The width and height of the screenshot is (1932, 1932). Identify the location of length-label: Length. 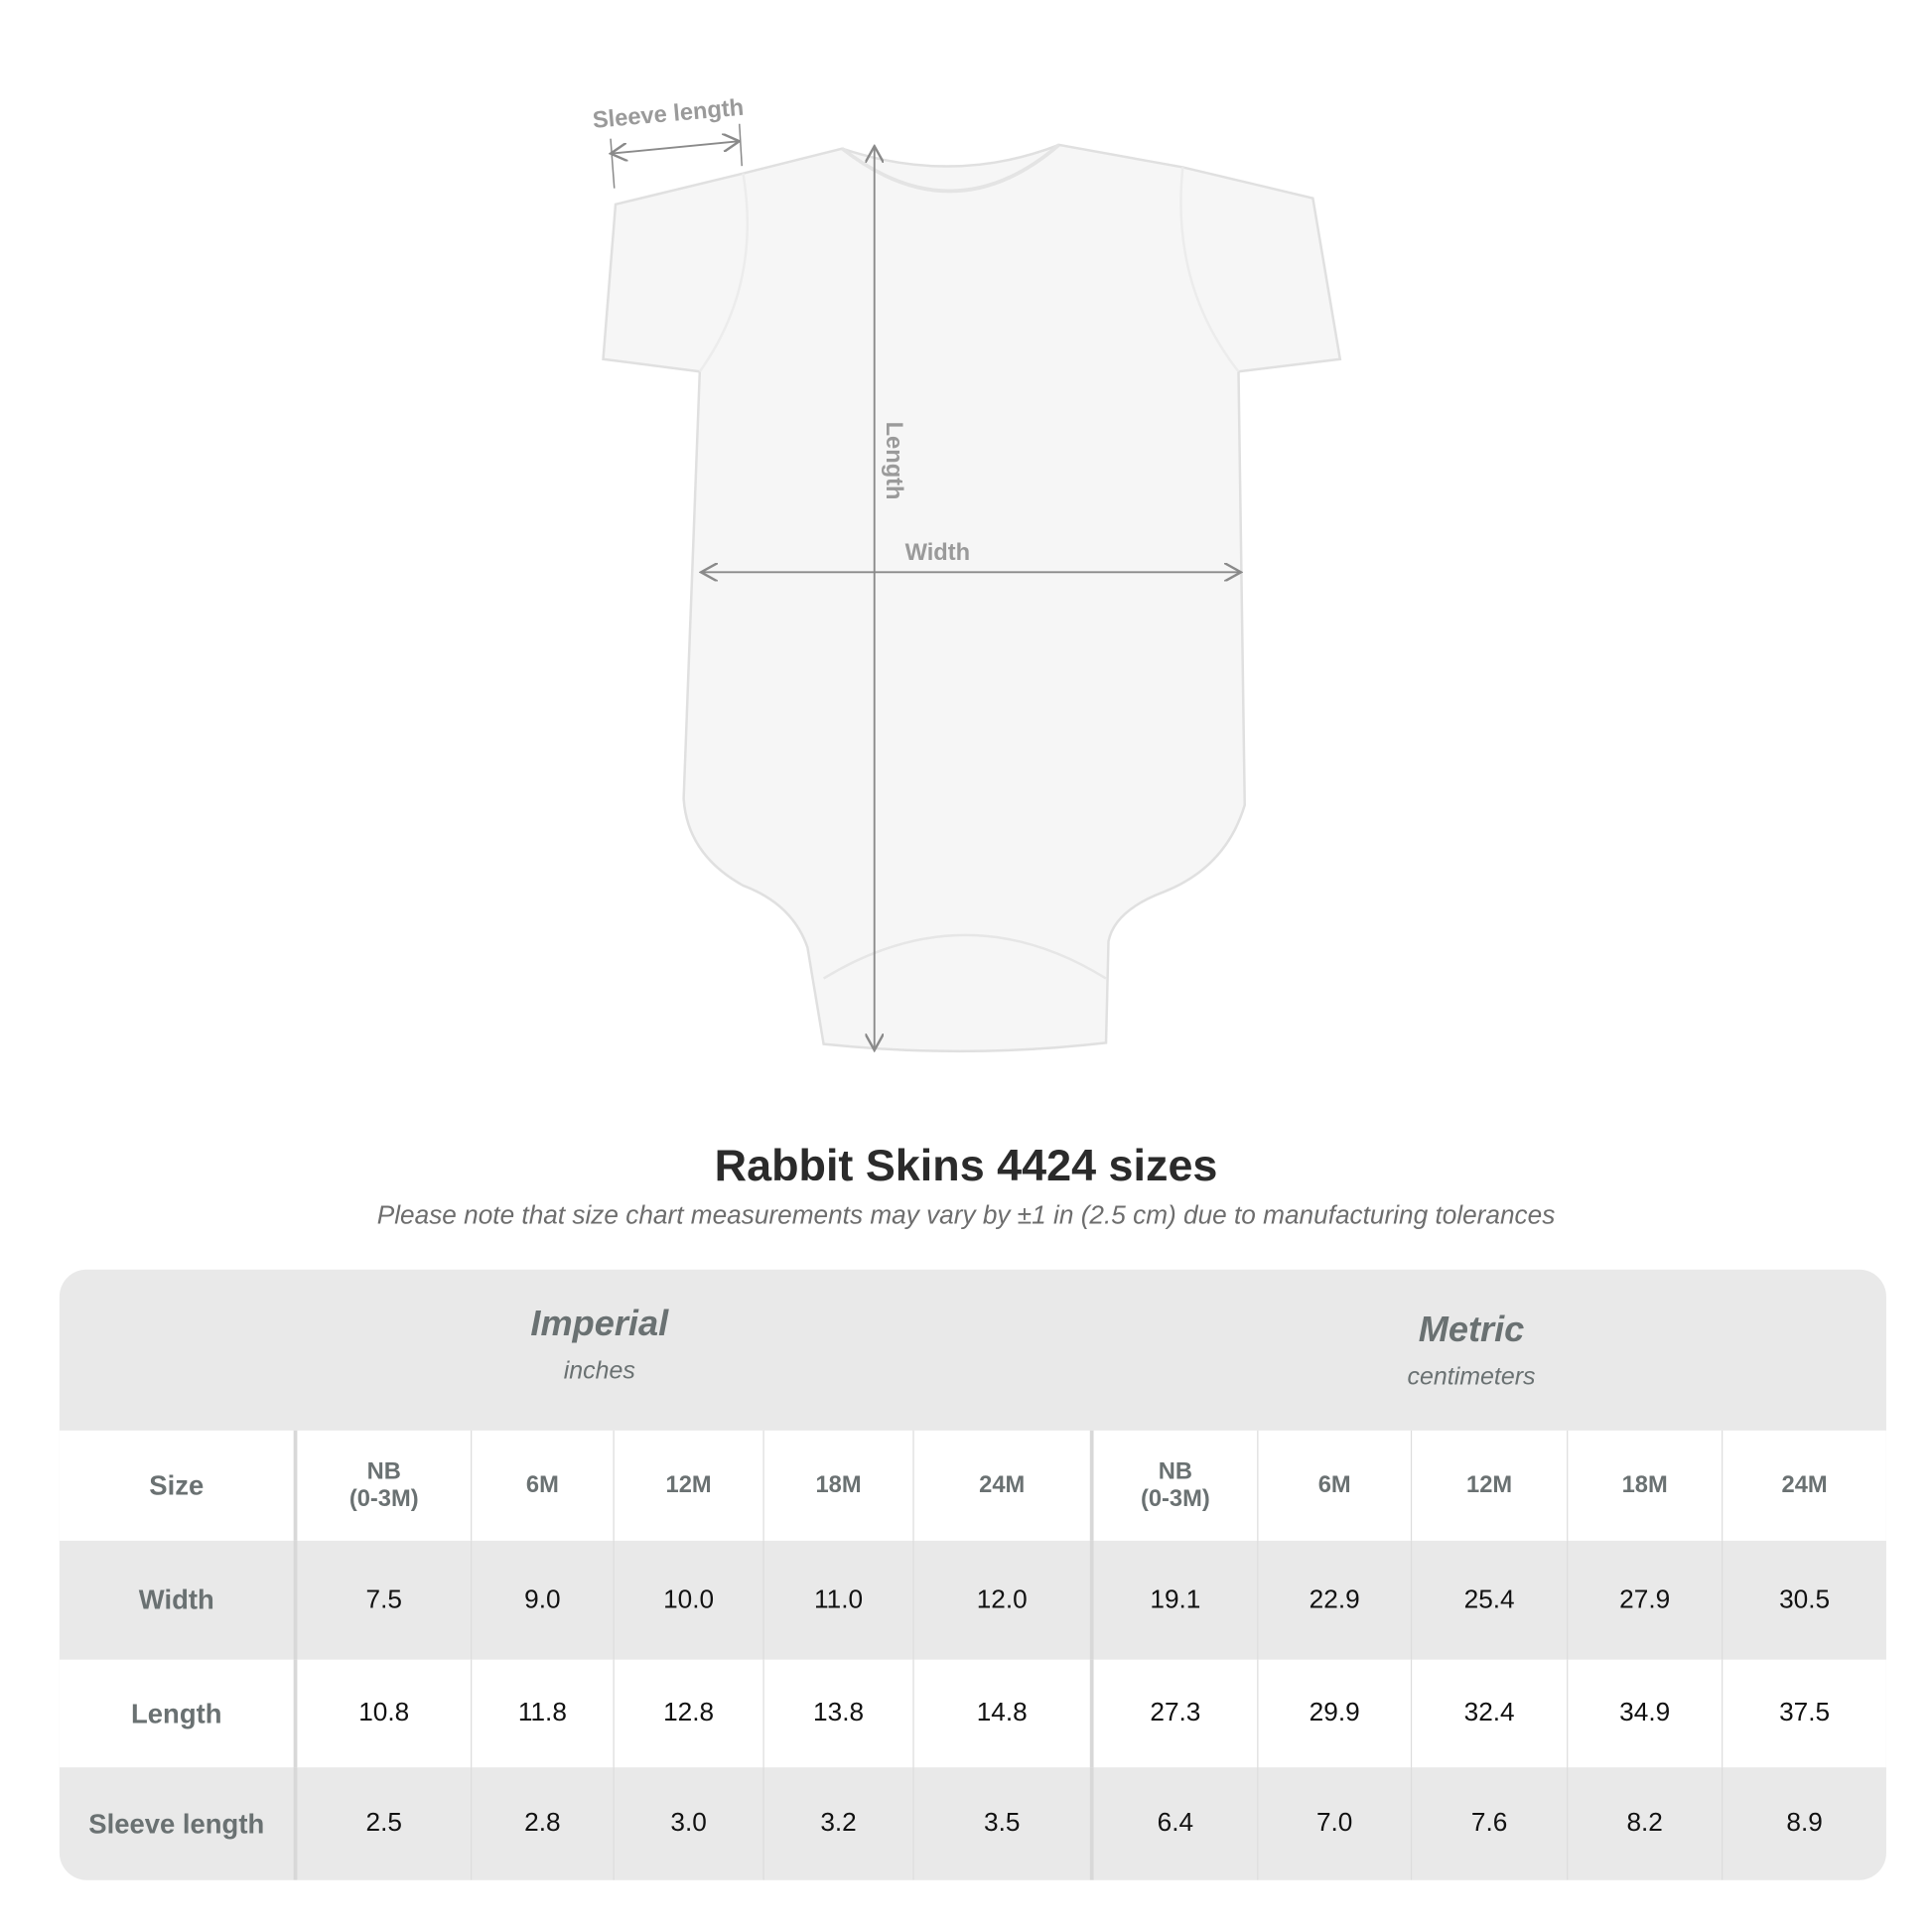
(894, 461).